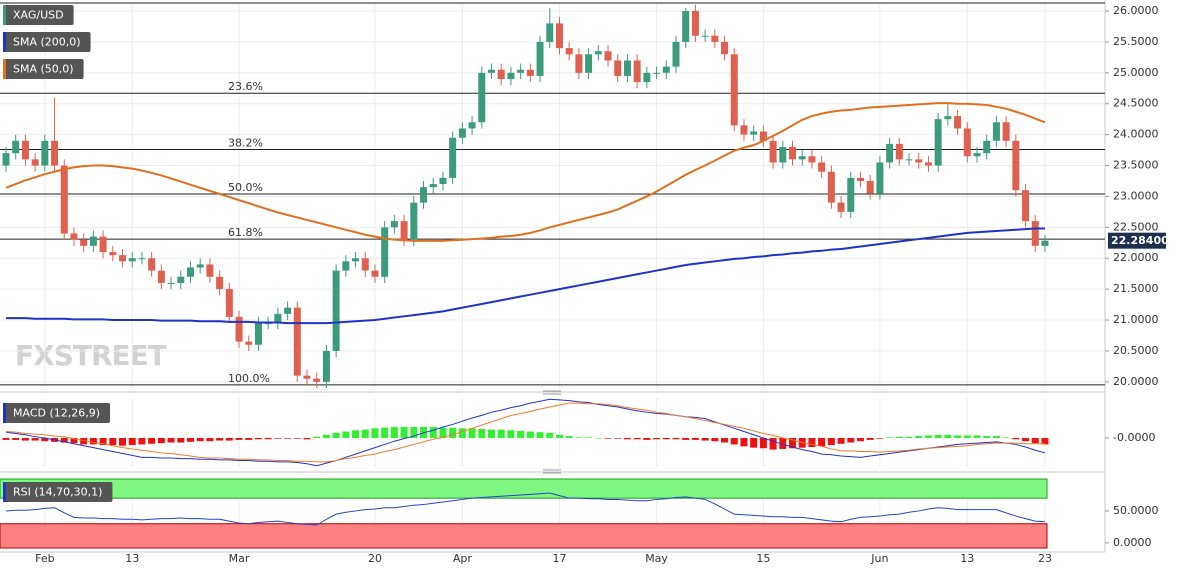 This screenshot has height=571, width=1182. I want to click on y-tick-label: 20.0000, so click(1136, 381).